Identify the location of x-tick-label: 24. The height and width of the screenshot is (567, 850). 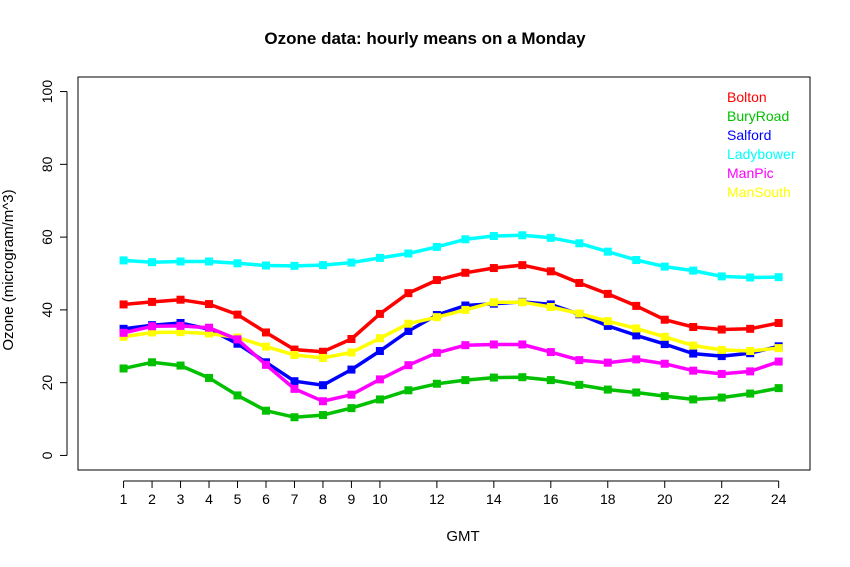
(779, 499).